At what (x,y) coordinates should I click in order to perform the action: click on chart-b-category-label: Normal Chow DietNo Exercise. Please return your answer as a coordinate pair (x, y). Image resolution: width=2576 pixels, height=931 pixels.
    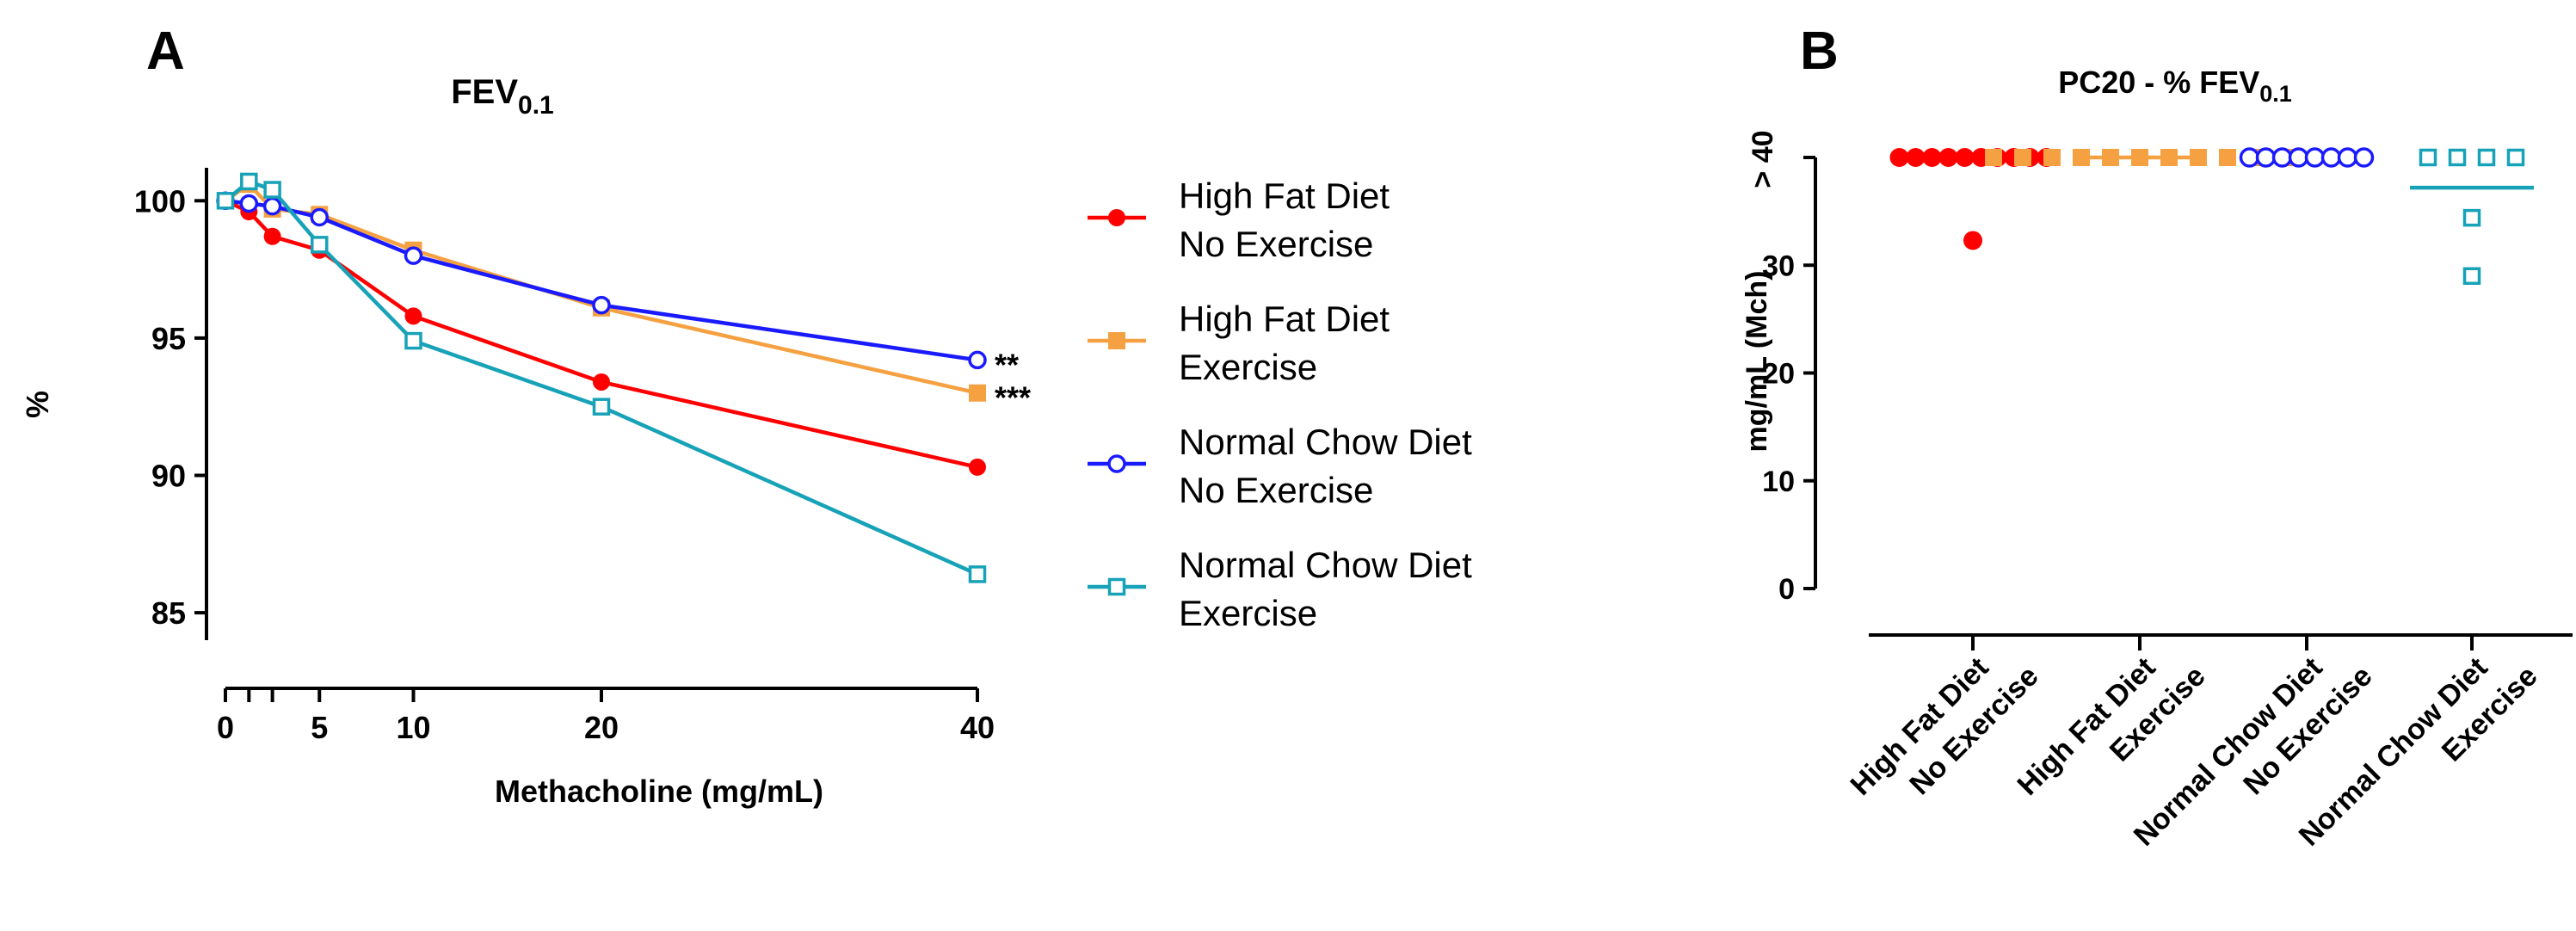
    Looking at the image, I should click on (2254, 757).